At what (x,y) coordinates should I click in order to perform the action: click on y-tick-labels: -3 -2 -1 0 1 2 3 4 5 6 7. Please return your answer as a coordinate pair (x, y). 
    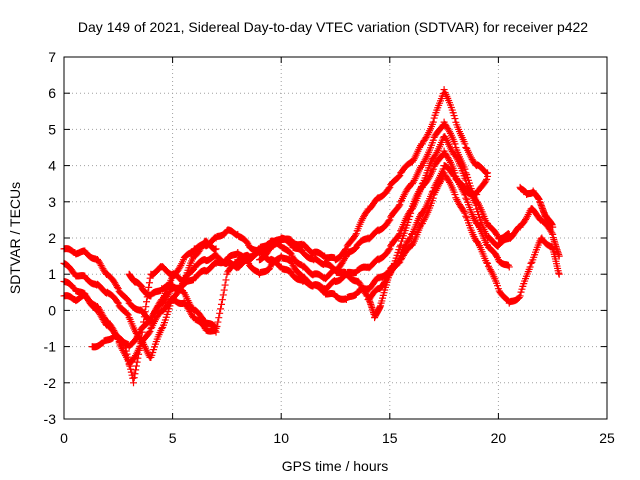
    Looking at the image, I should click on (50, 238).